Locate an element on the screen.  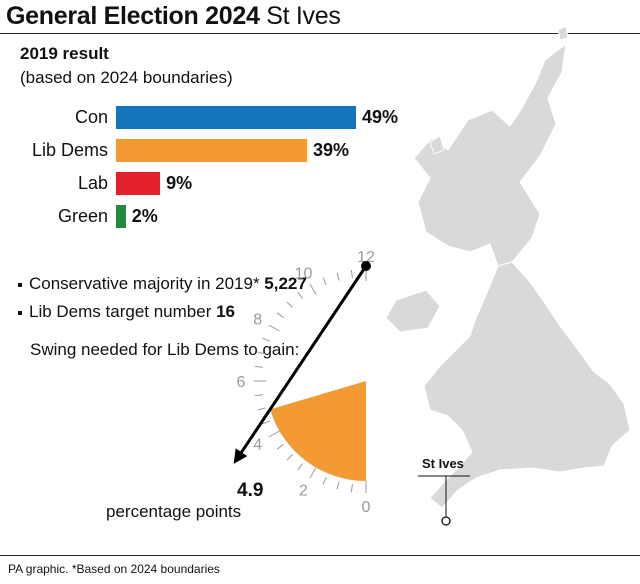
location-marker-icon is located at coordinates (446, 521).